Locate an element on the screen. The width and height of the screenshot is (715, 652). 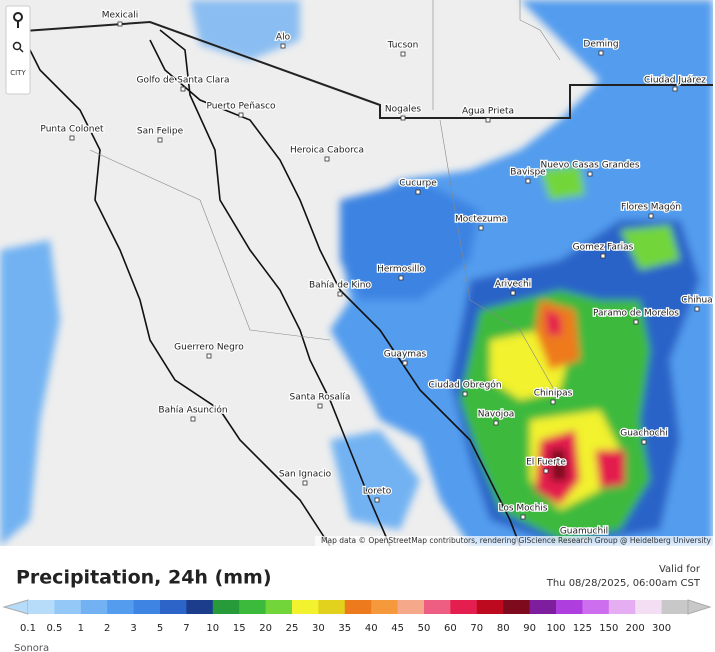
scale-label: 25 is located at coordinates (292, 628).